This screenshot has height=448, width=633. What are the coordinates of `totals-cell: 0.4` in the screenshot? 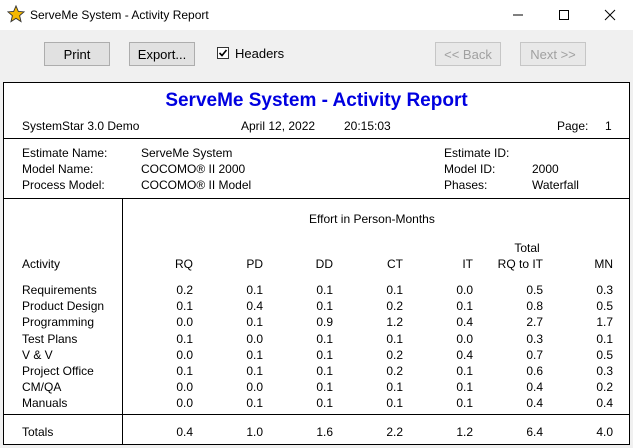 It's located at (184, 432).